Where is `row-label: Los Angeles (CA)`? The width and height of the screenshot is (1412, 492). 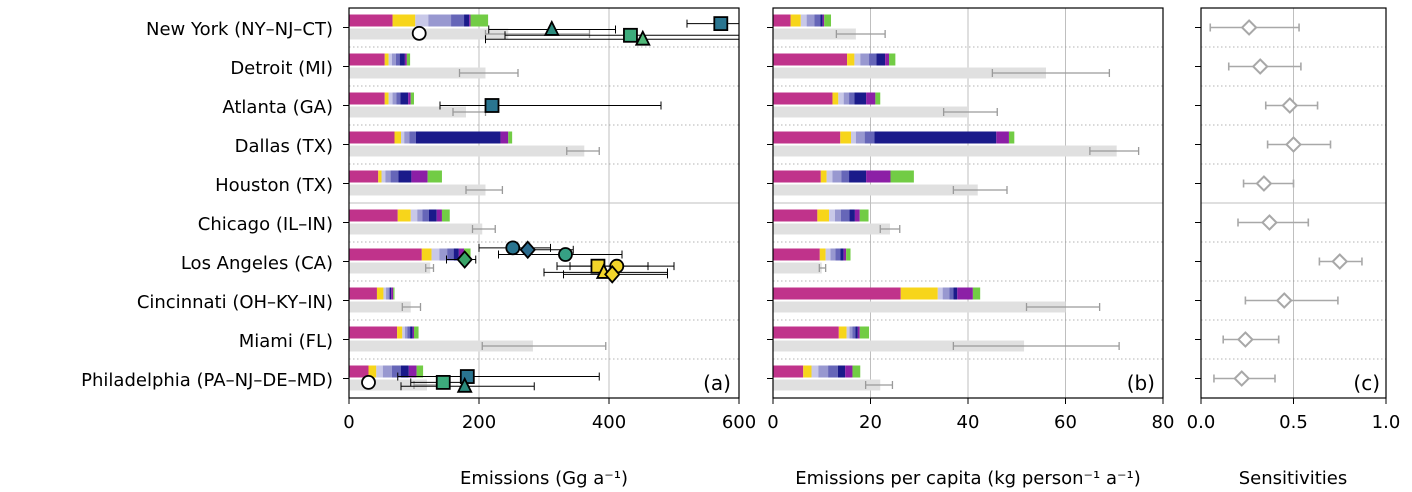
row-label: Los Angeles (CA) is located at coordinates (257, 263).